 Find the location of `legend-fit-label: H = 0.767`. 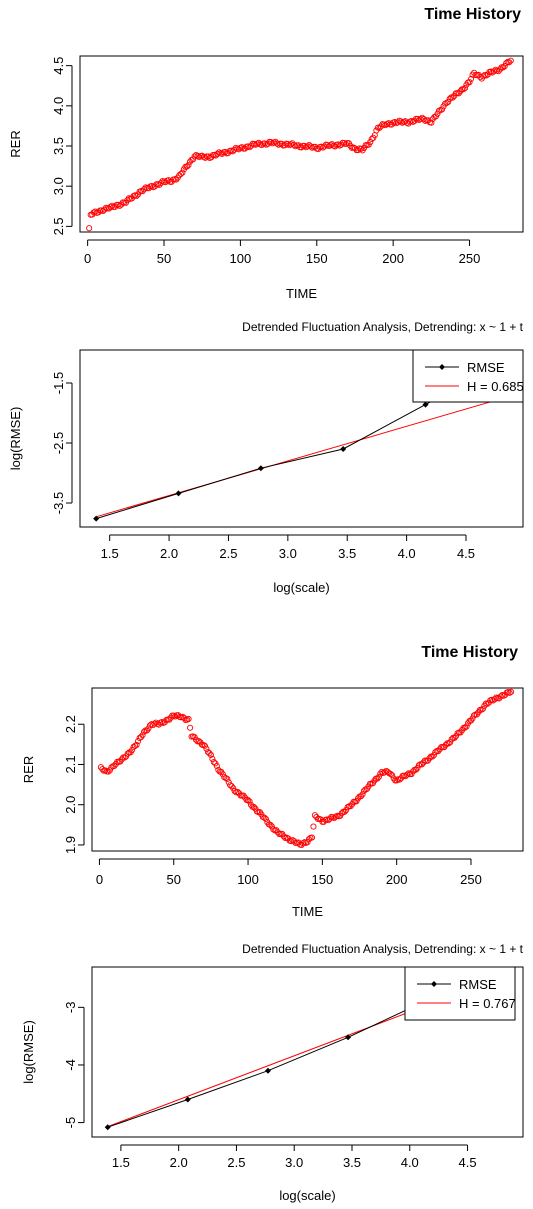

legend-fit-label: H = 0.767 is located at coordinates (487, 1003).